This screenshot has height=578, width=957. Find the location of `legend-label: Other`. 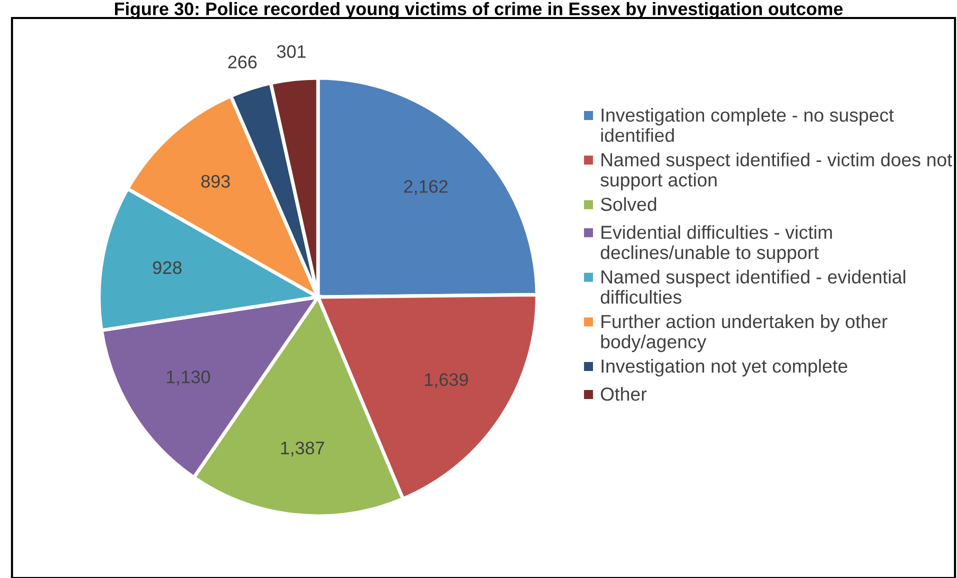

legend-label: Other is located at coordinates (623, 394).